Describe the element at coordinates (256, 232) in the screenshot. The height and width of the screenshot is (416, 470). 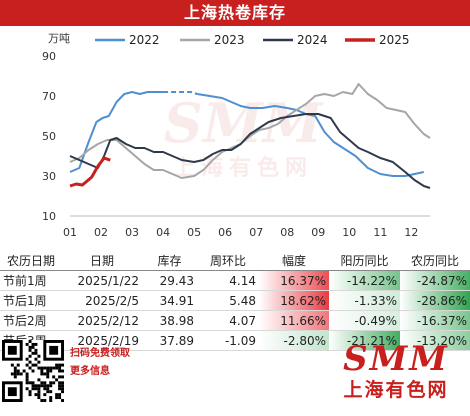
I see `x-tick-label: 07` at that location.